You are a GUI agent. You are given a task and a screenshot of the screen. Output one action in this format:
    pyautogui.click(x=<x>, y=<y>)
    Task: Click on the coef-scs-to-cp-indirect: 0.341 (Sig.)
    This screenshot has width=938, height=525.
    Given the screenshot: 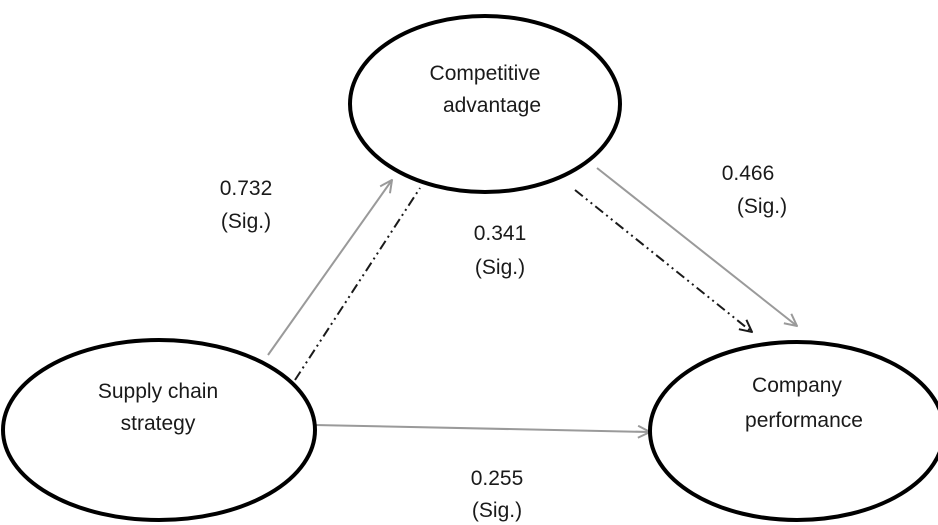 What is the action you would take?
    pyautogui.click(x=500, y=250)
    